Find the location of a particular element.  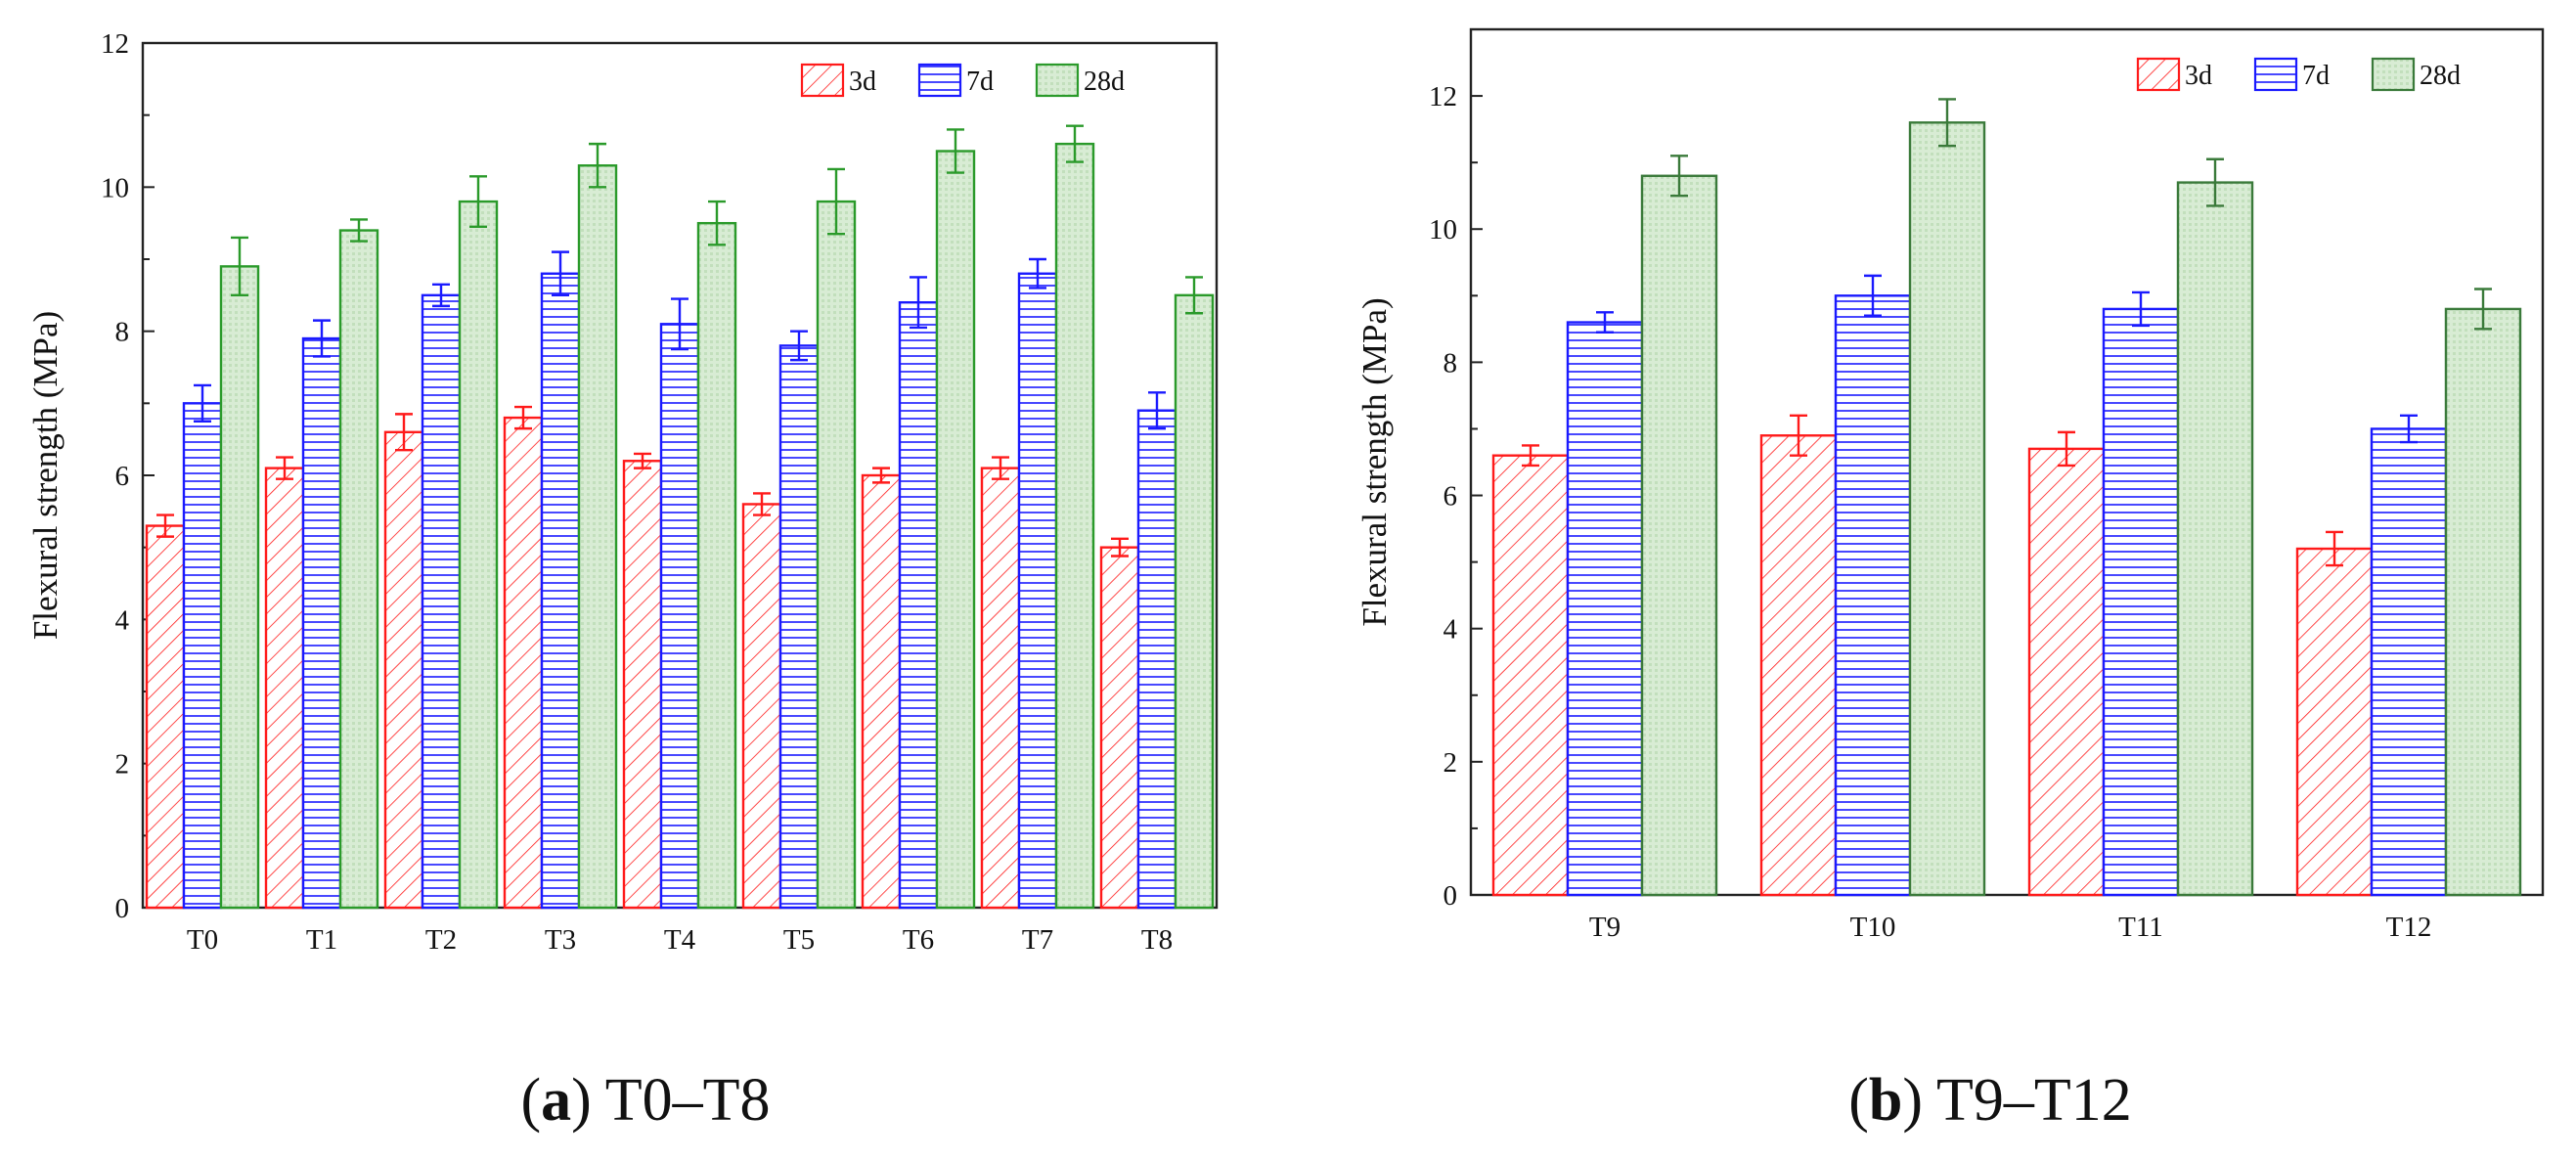

x-tick-label: T5 is located at coordinates (799, 940).